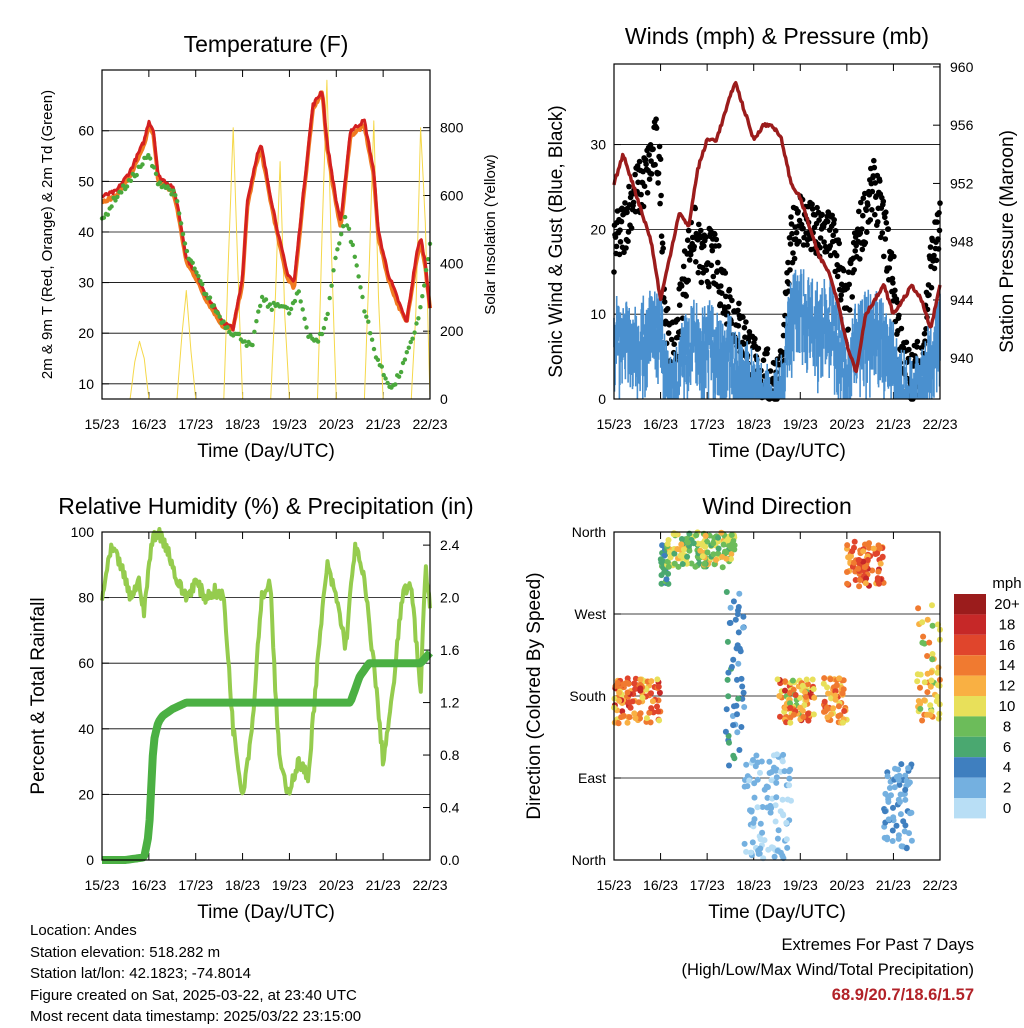 The image size is (1024, 1028). What do you see at coordinates (602, 399) in the screenshot?
I see `y-tick-label: 0` at bounding box center [602, 399].